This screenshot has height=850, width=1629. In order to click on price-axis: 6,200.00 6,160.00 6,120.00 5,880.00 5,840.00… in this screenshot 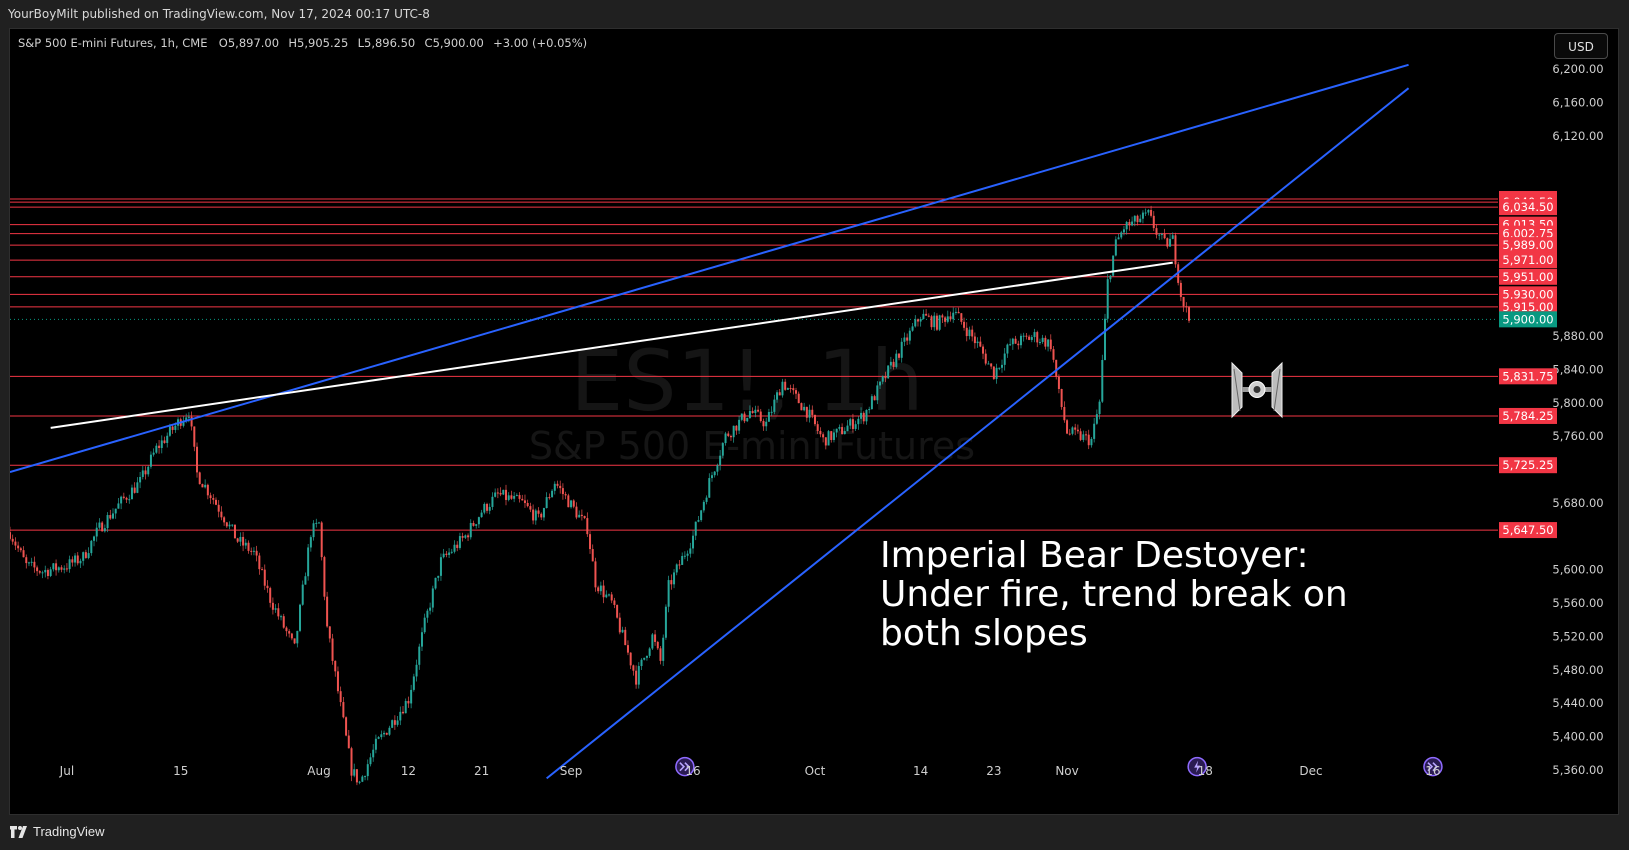, I will do `click(1577, 419)`.